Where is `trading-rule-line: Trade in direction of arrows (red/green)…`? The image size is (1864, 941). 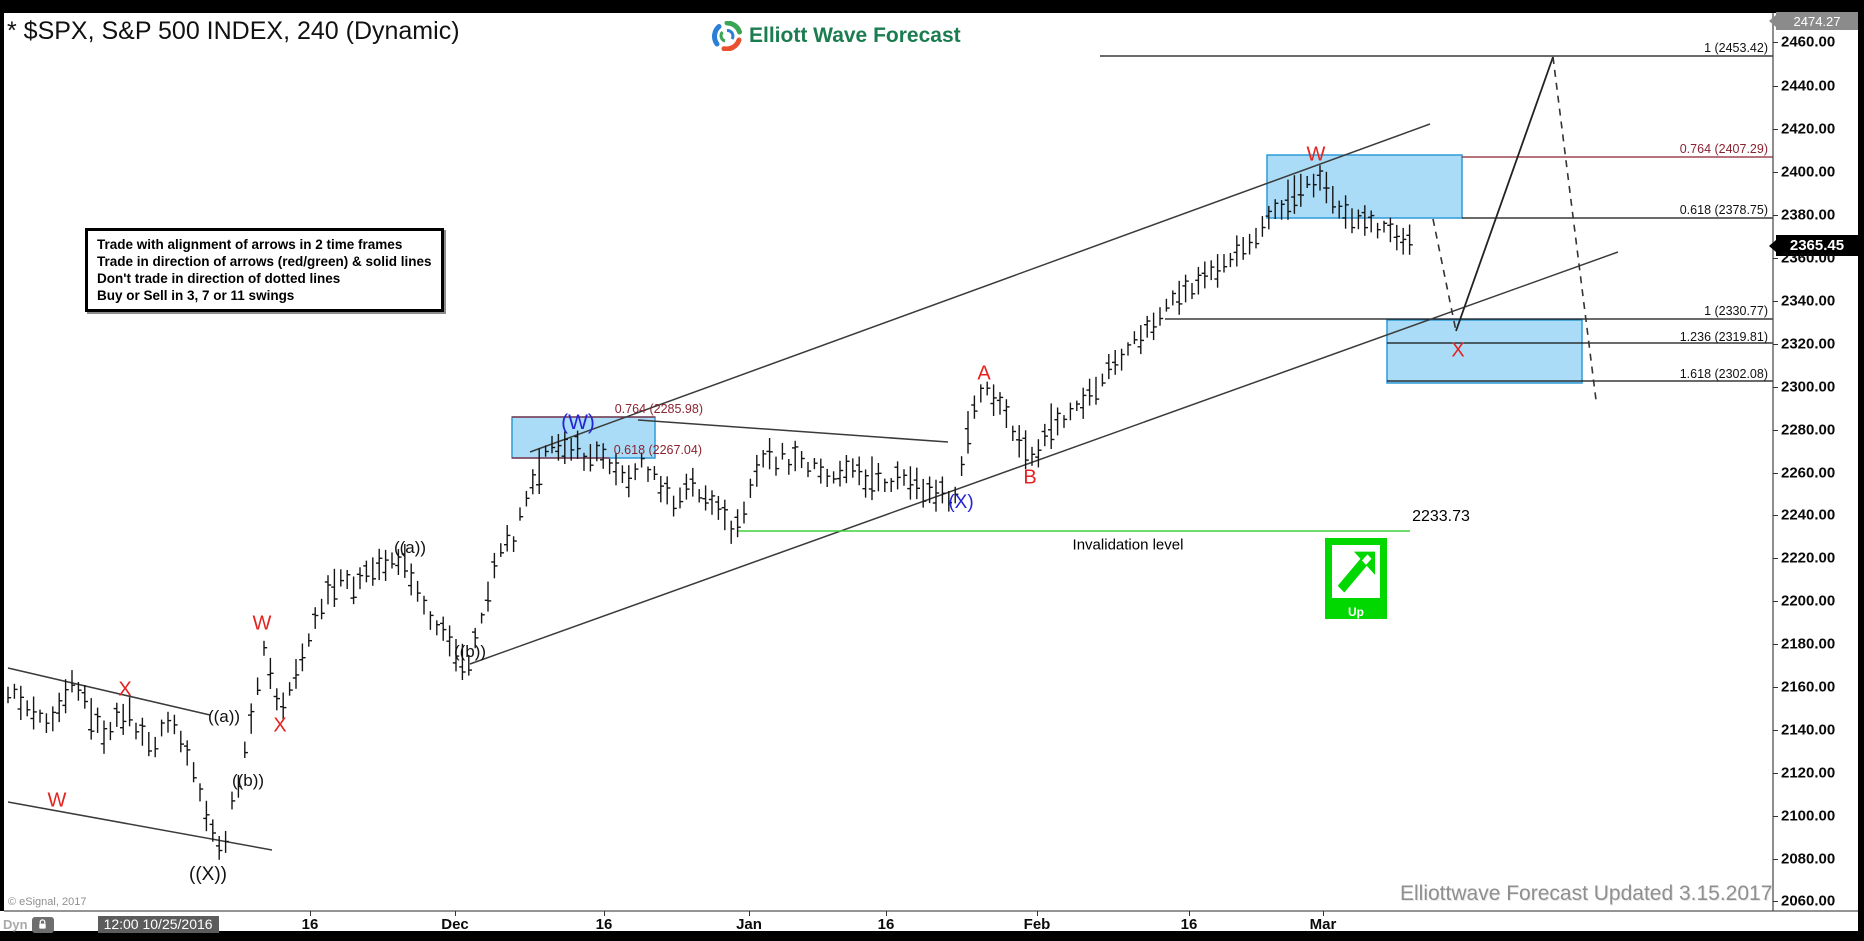 trading-rule-line: Trade in direction of arrows (red/green)… is located at coordinates (264, 261).